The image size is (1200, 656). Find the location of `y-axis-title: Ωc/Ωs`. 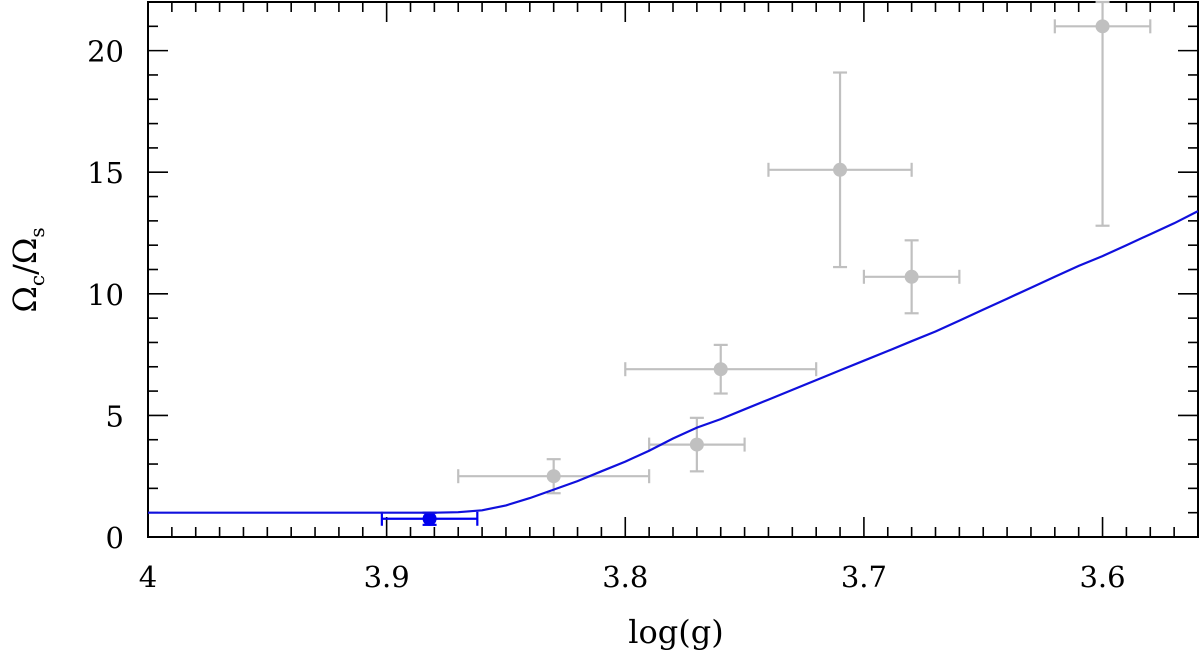

y-axis-title: Ωc/Ωs is located at coordinates (27, 269).